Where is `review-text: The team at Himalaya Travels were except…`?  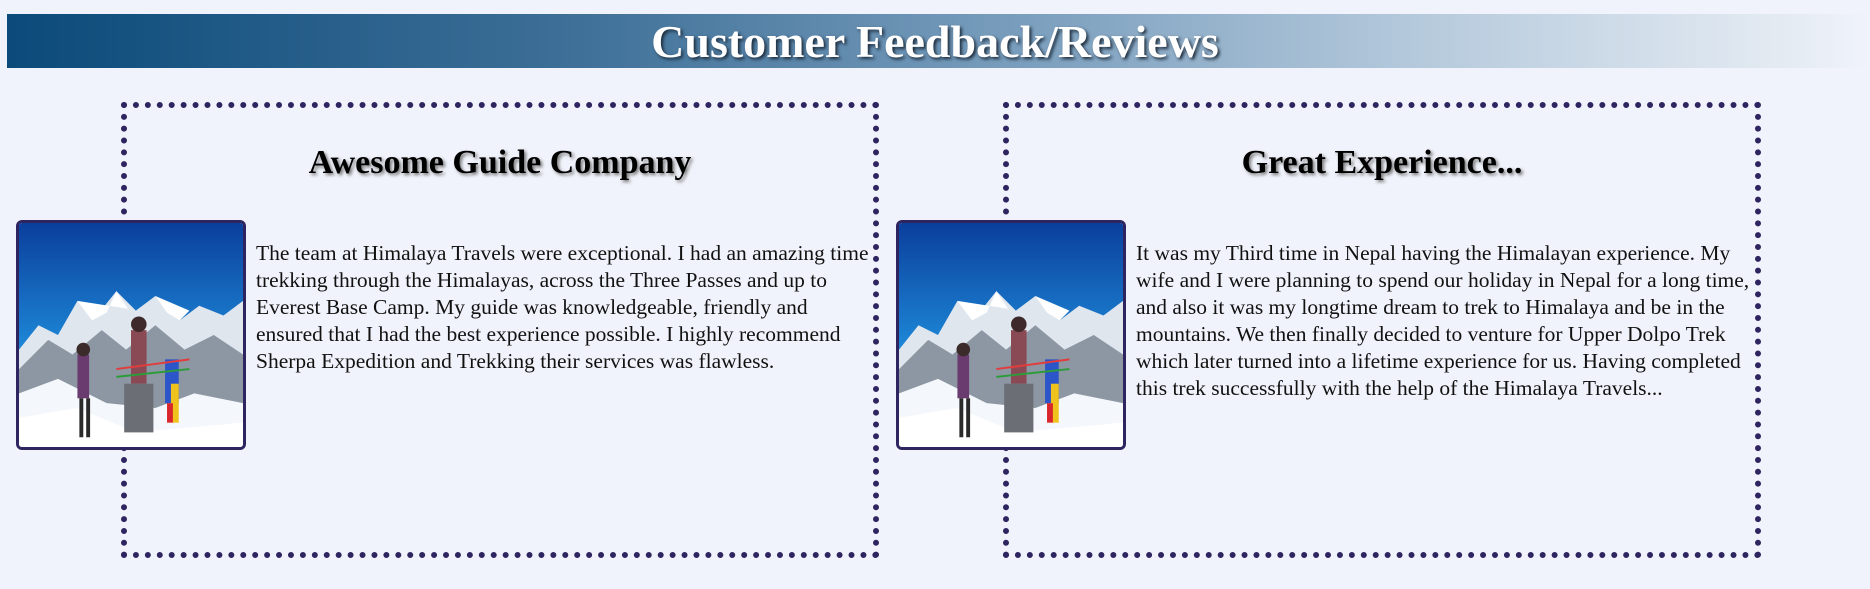 review-text: The team at Himalaya Travels were except… is located at coordinates (562, 307).